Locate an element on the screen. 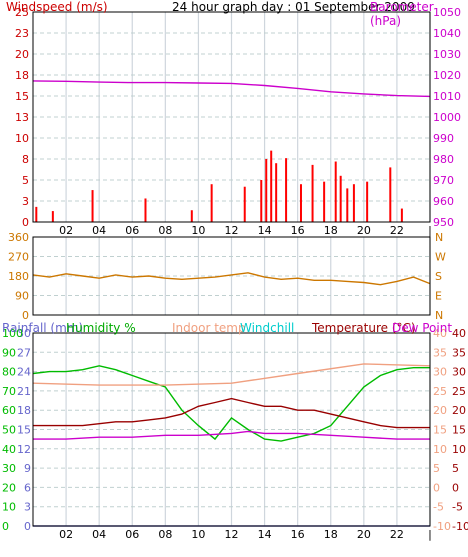 The height and width of the screenshot is (557, 468). legend-humidity: Humidity % is located at coordinates (101, 328).